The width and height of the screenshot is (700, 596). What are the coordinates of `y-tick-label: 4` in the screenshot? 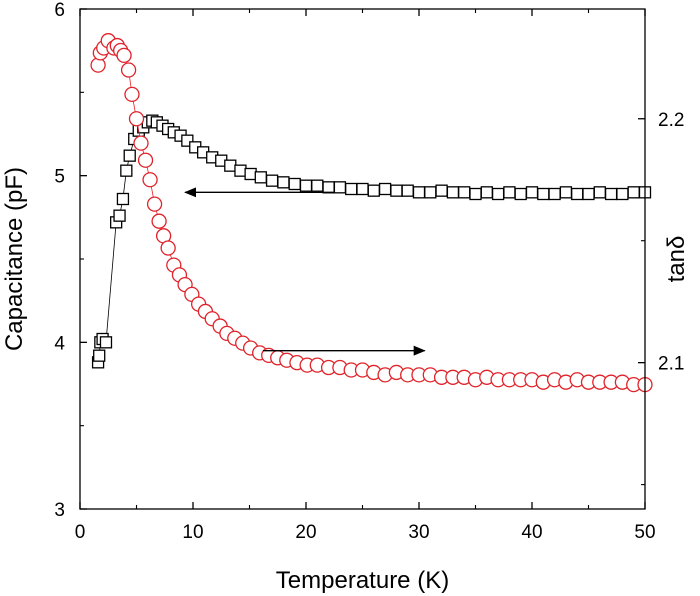 It's located at (59, 343).